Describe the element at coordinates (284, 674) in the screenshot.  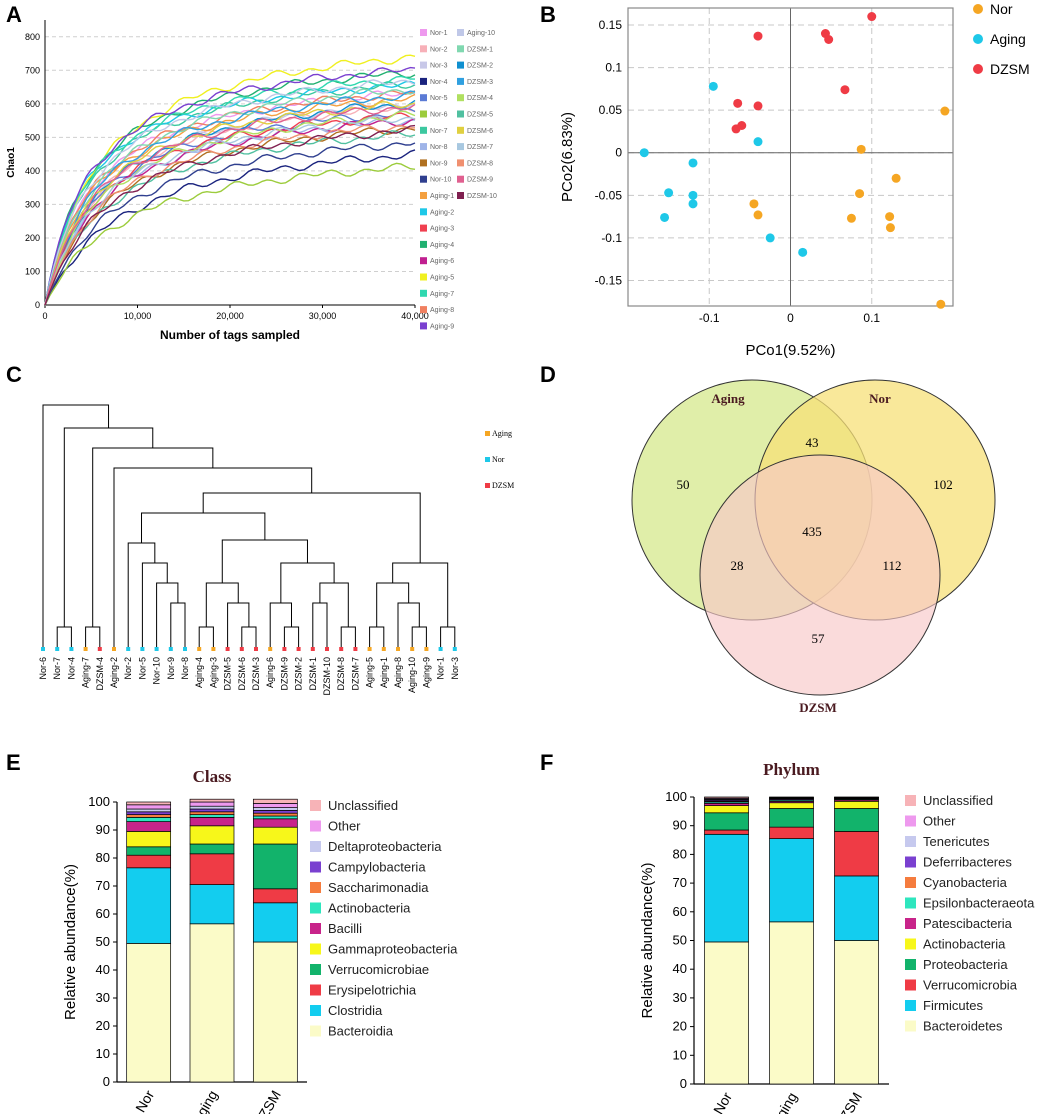
I see `leaf-label: DZSM-9` at that location.